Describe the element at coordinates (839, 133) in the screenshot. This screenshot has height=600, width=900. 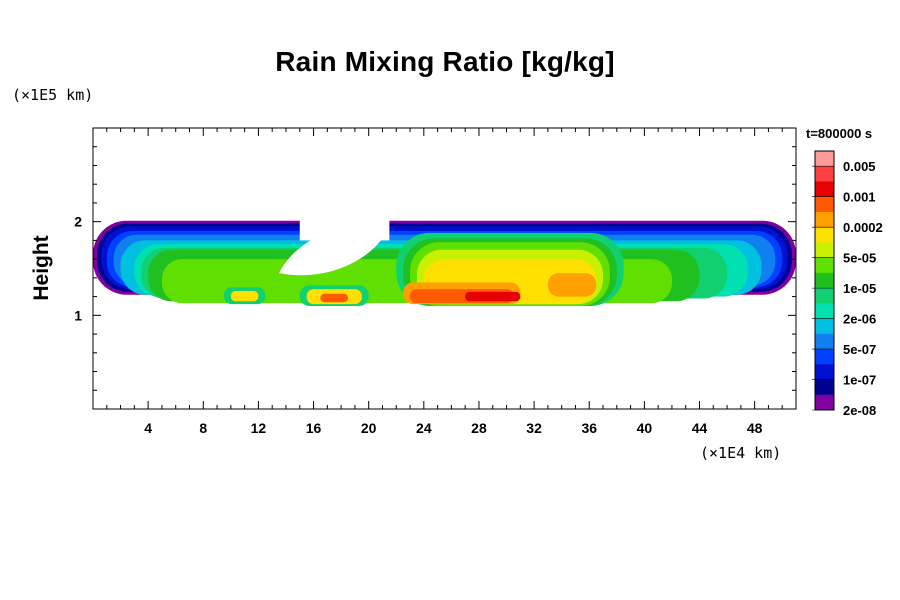
I see `time-label: t=800000 s` at that location.